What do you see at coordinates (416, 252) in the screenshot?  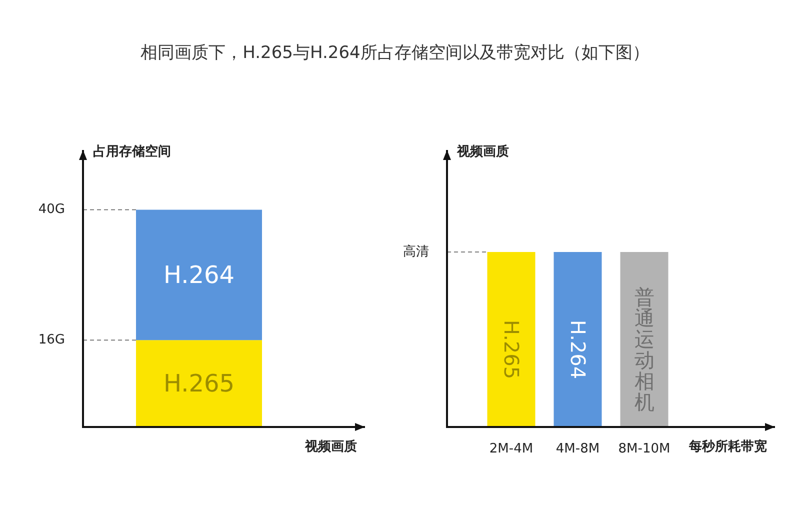 I see `ref-line-label: 高清` at bounding box center [416, 252].